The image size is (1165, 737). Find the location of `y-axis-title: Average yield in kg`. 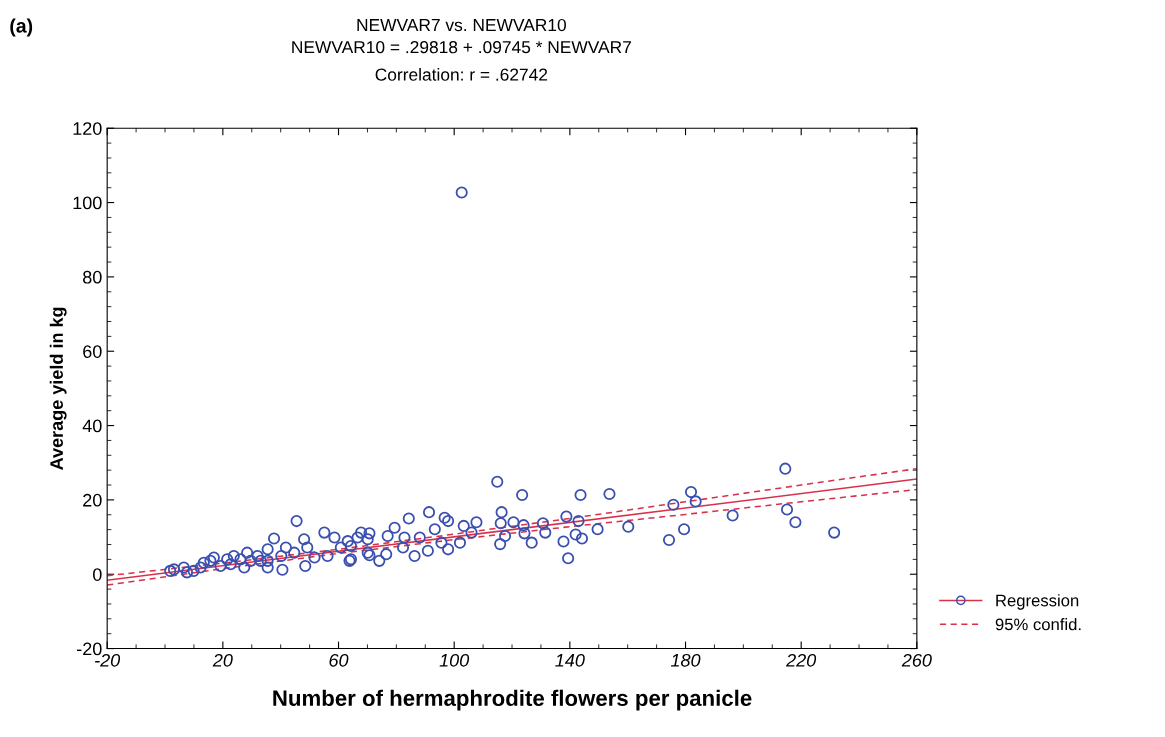

y-axis-title: Average yield in kg is located at coordinates (58, 388).